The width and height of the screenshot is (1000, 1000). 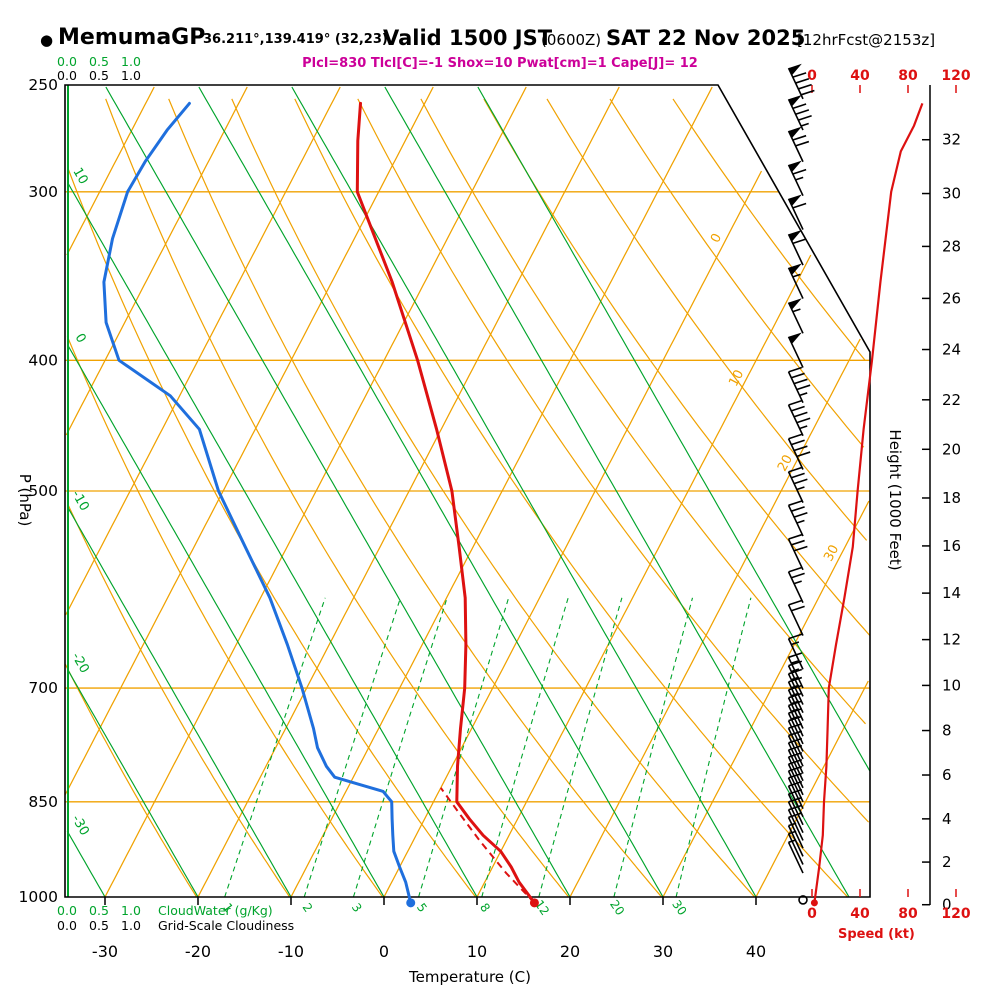 I want to click on moist-adiabat-label: -20, so click(x=80, y=663).